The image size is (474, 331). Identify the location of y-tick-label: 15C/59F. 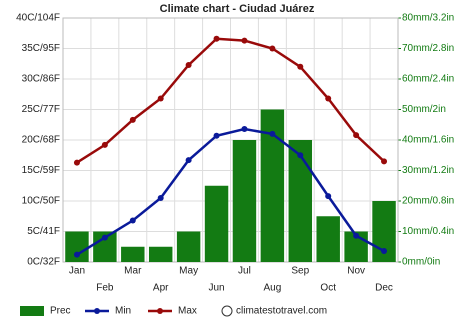
(41, 170).